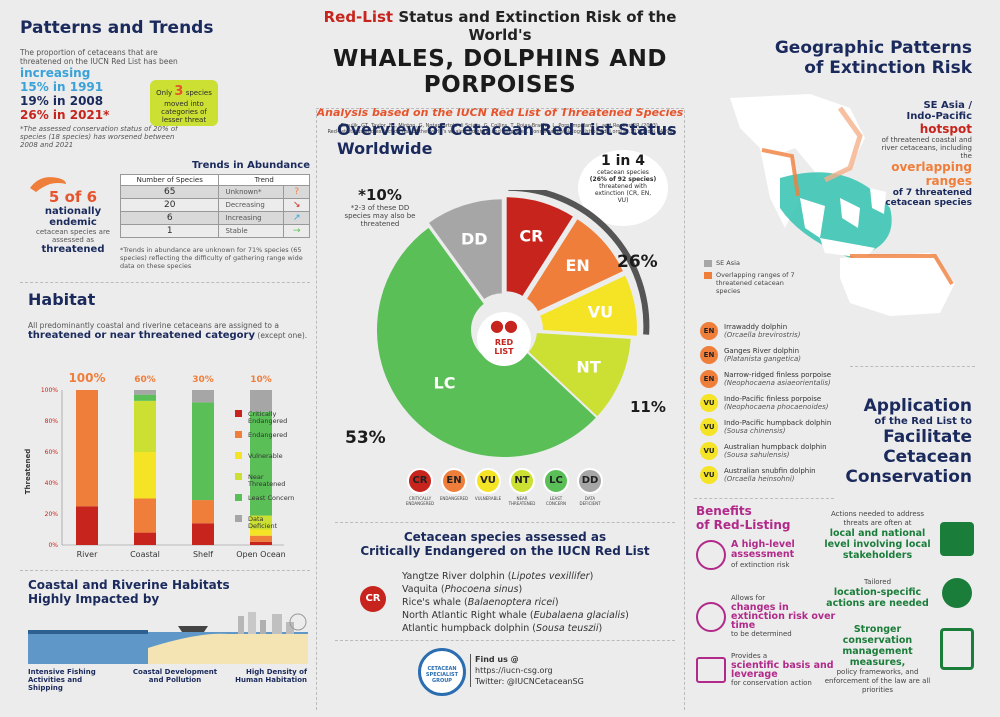 This screenshot has width=1000, height=717. I want to click on trends-header: Number of Species Trend, so click(214, 180).